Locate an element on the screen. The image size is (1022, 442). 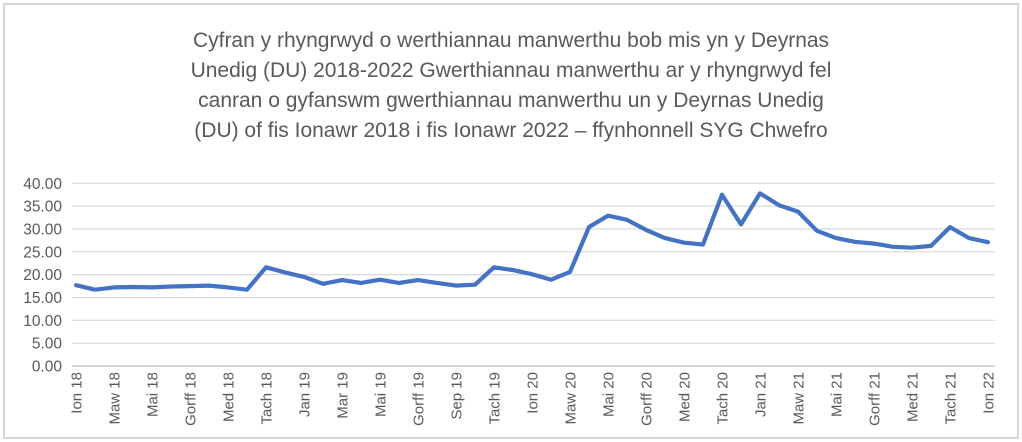
y-axis-tick-label: 10.00 is located at coordinates (42, 321).